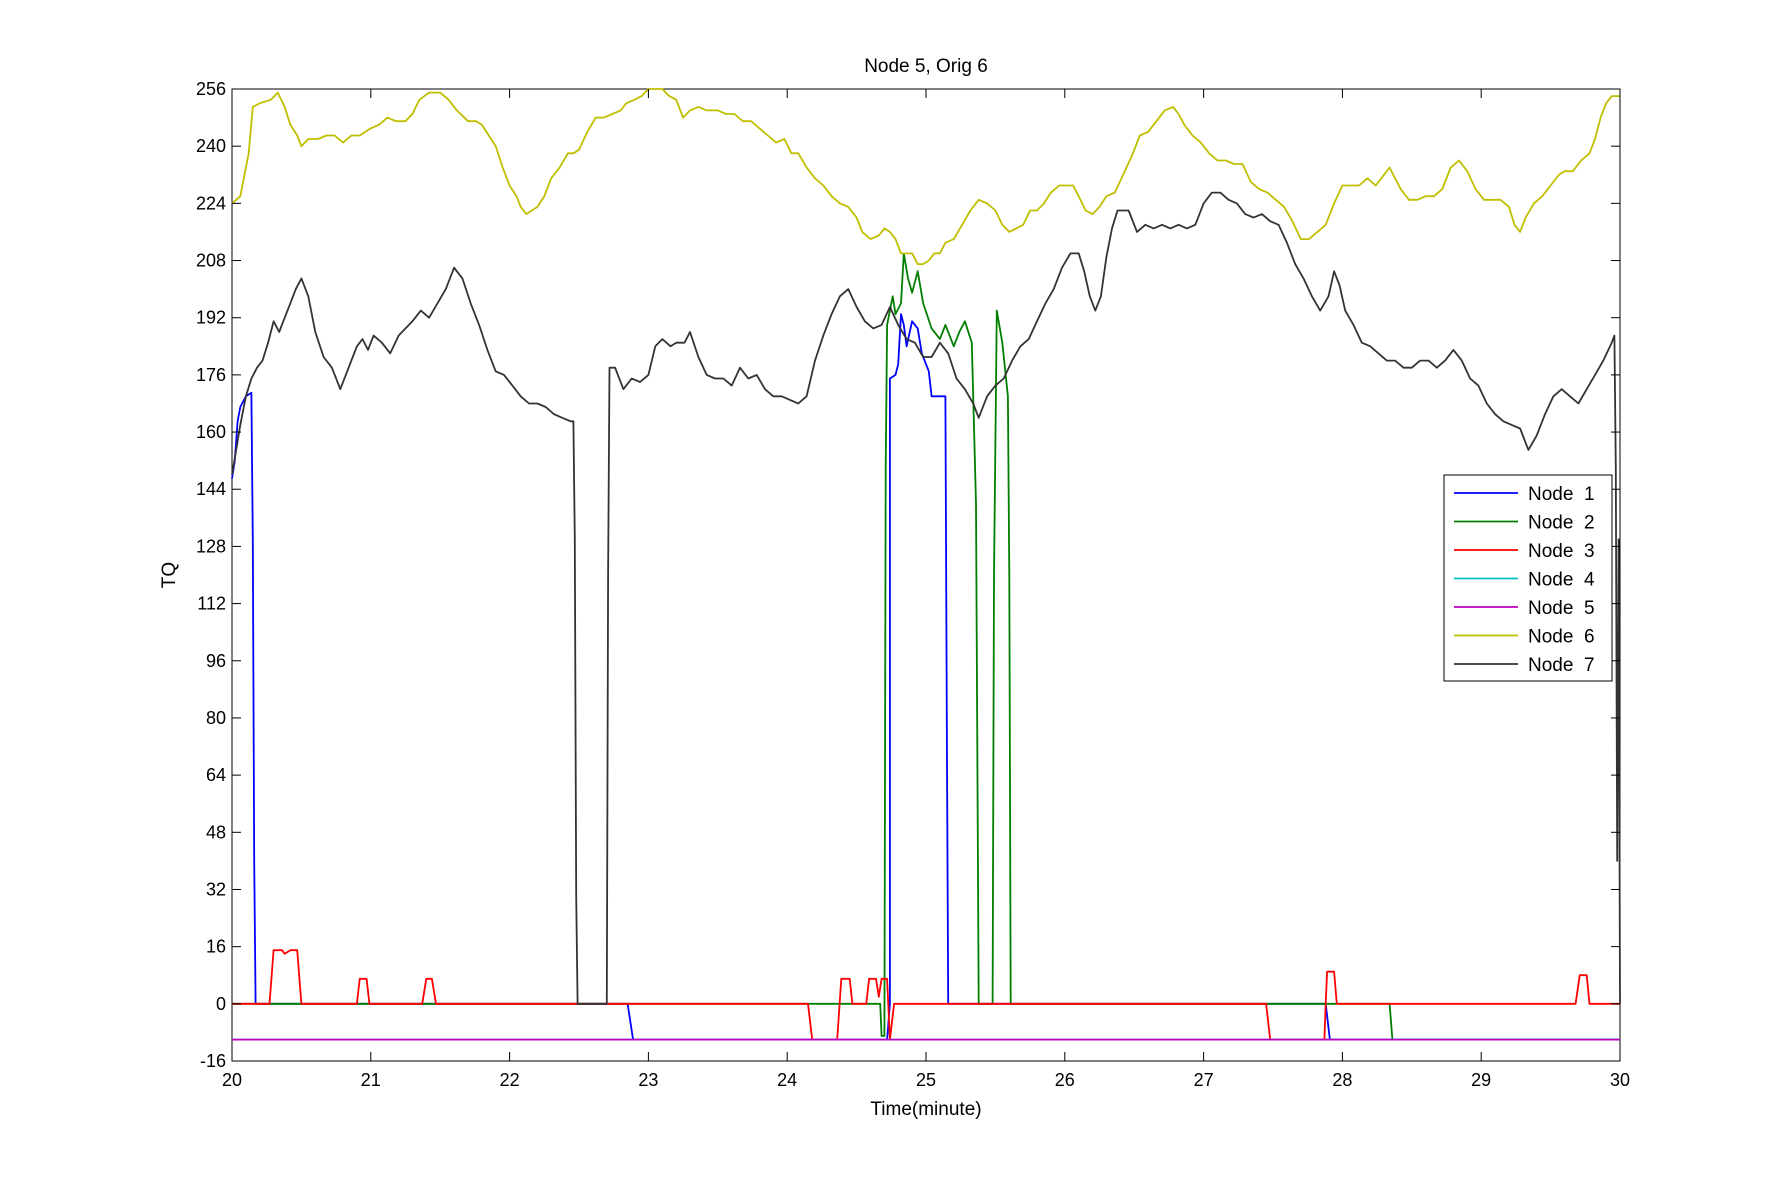 Image resolution: width=1775 pixels, height=1183 pixels. Describe the element at coordinates (216, 661) in the screenshot. I see `y-tick-label: 96` at that location.